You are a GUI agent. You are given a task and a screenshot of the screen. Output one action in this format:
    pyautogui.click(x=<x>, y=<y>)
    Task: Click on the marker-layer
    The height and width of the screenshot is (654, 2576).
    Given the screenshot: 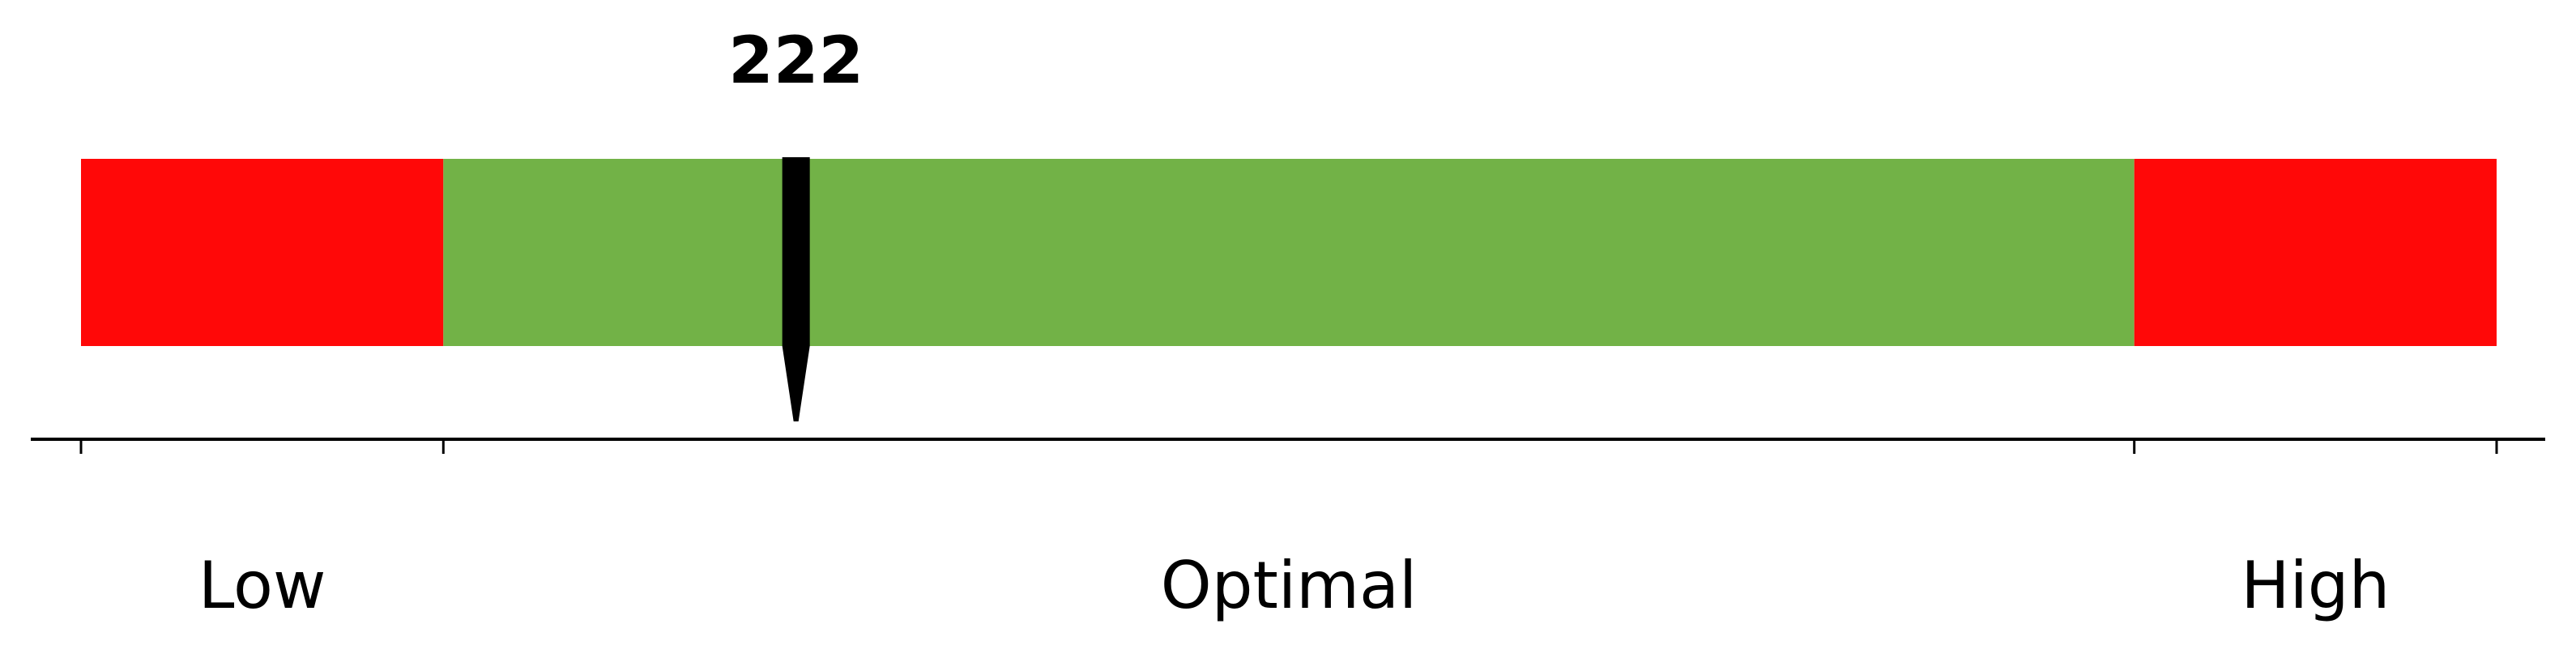 What is the action you would take?
    pyautogui.click(x=796, y=289)
    